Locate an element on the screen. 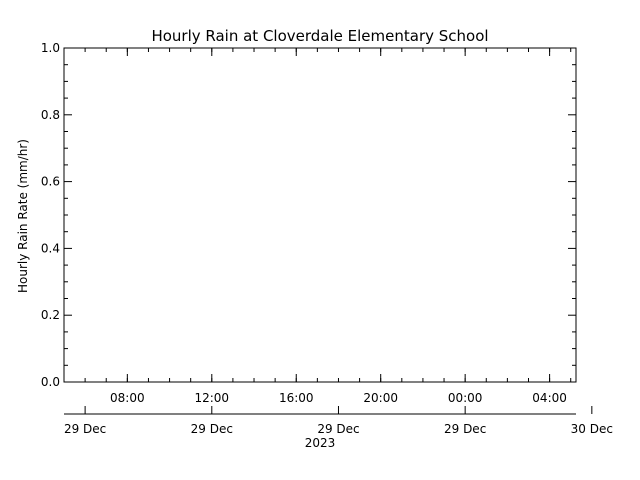 The width and height of the screenshot is (640, 480). x-tick-label: 20:00 is located at coordinates (380, 398).